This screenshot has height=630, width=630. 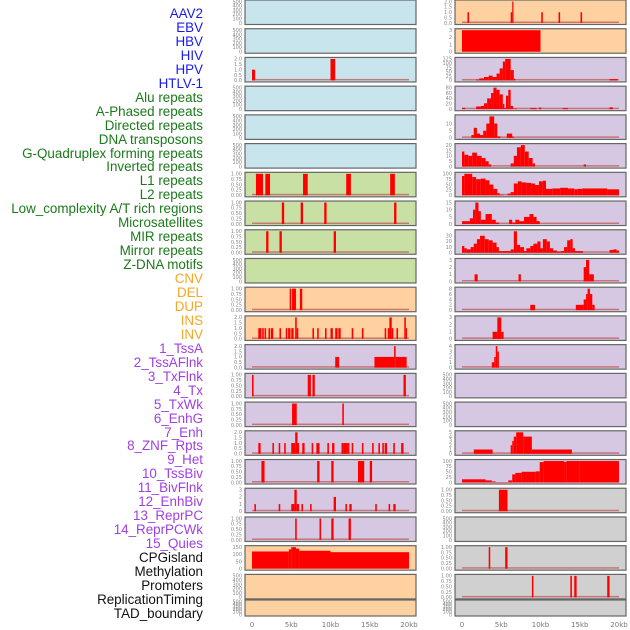 What do you see at coordinates (449, 73) in the screenshot?
I see `y-tick-label: 50` at bounding box center [449, 73].